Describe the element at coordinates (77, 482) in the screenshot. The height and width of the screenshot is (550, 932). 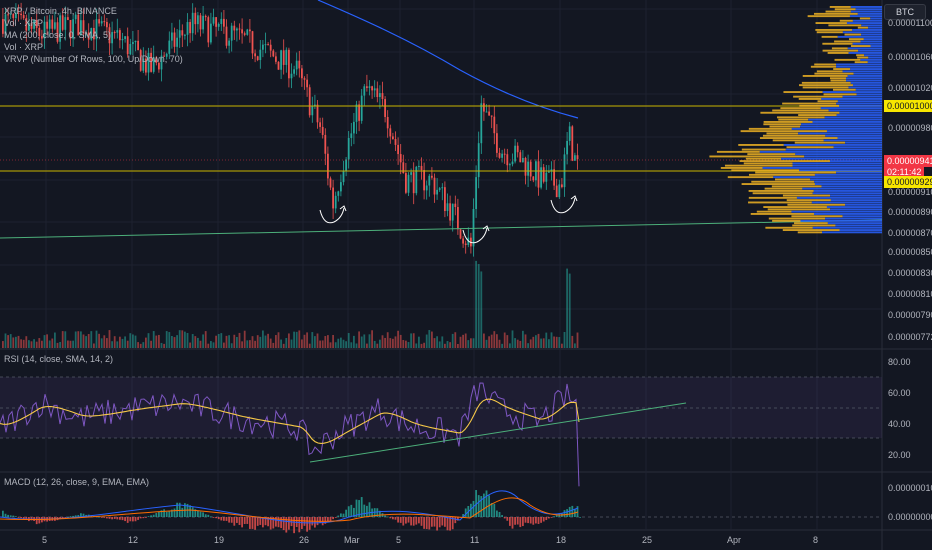
I see `macd-legend: MACD (12, 26, close, 9, EMA, EMA)` at that location.